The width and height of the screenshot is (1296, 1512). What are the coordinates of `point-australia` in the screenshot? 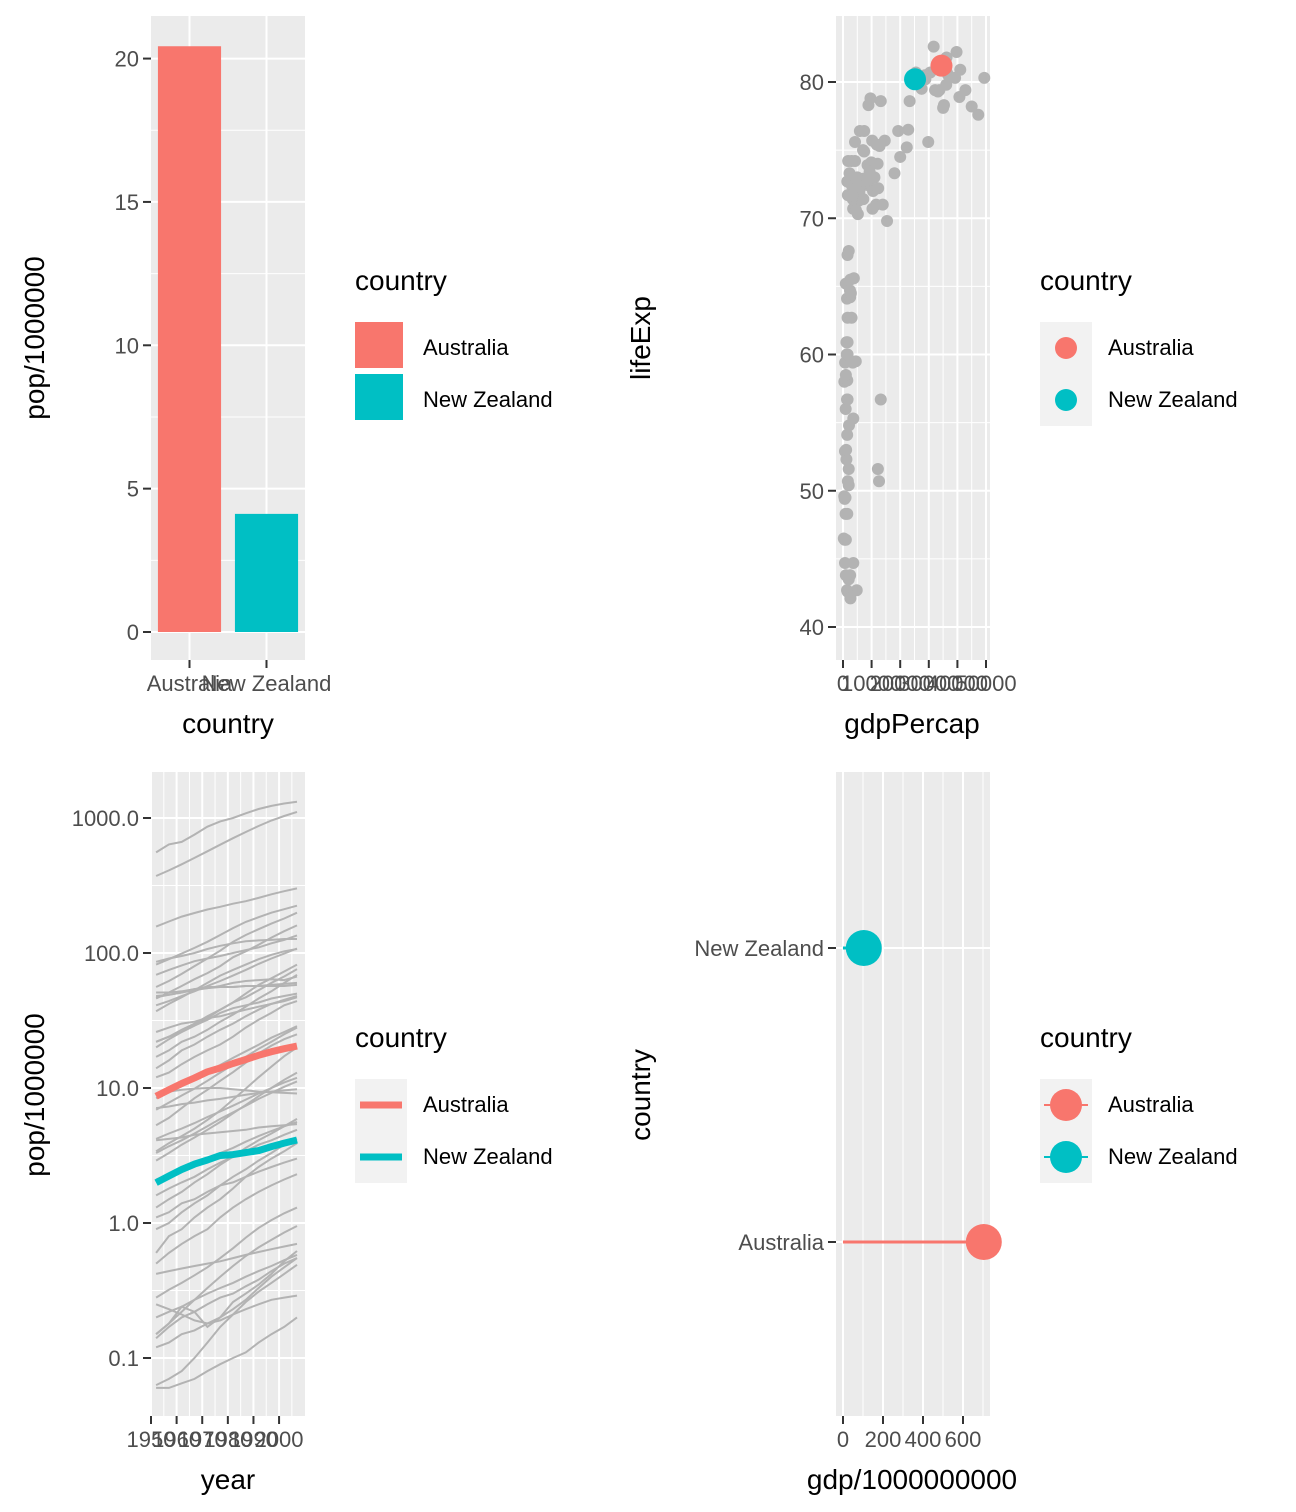 It's located at (941, 65).